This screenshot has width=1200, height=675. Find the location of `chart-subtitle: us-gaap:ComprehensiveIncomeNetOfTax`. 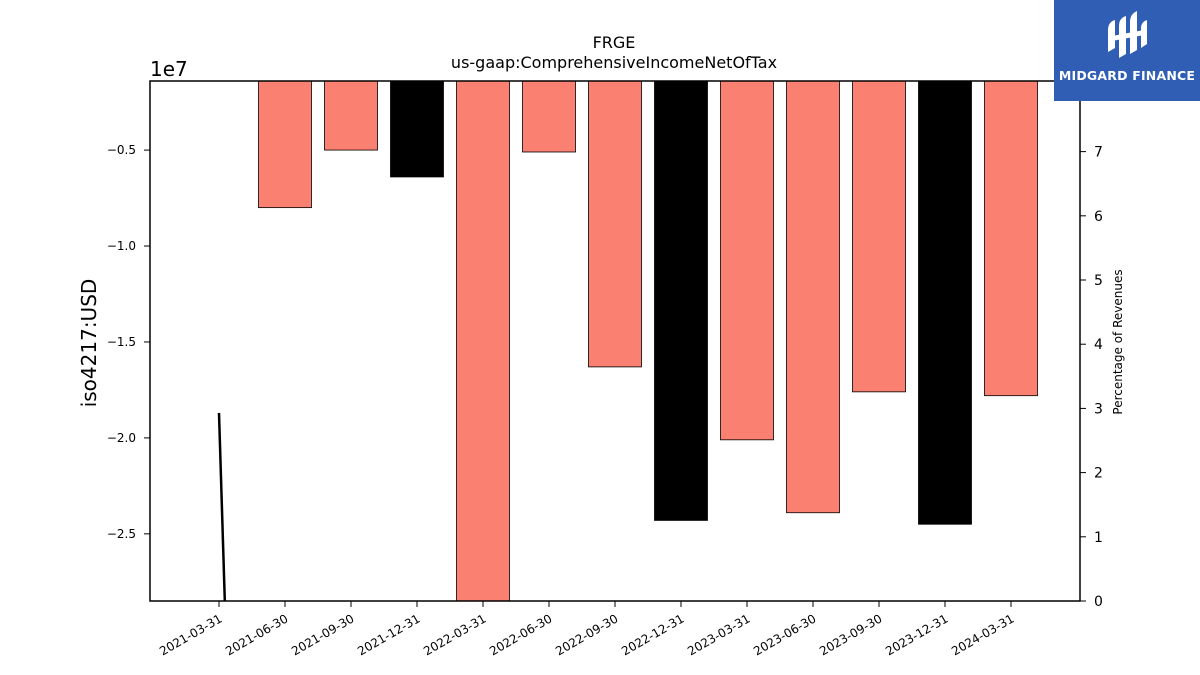

chart-subtitle: us-gaap:ComprehensiveIncomeNetOfTax is located at coordinates (614, 62).